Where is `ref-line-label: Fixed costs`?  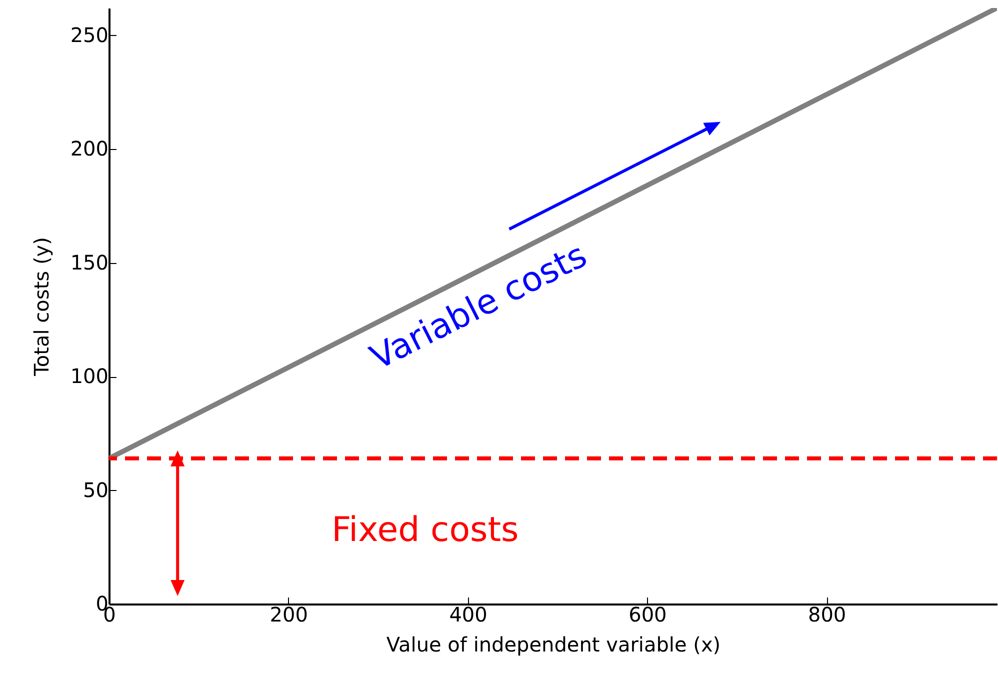
ref-line-label: Fixed costs is located at coordinates (425, 530).